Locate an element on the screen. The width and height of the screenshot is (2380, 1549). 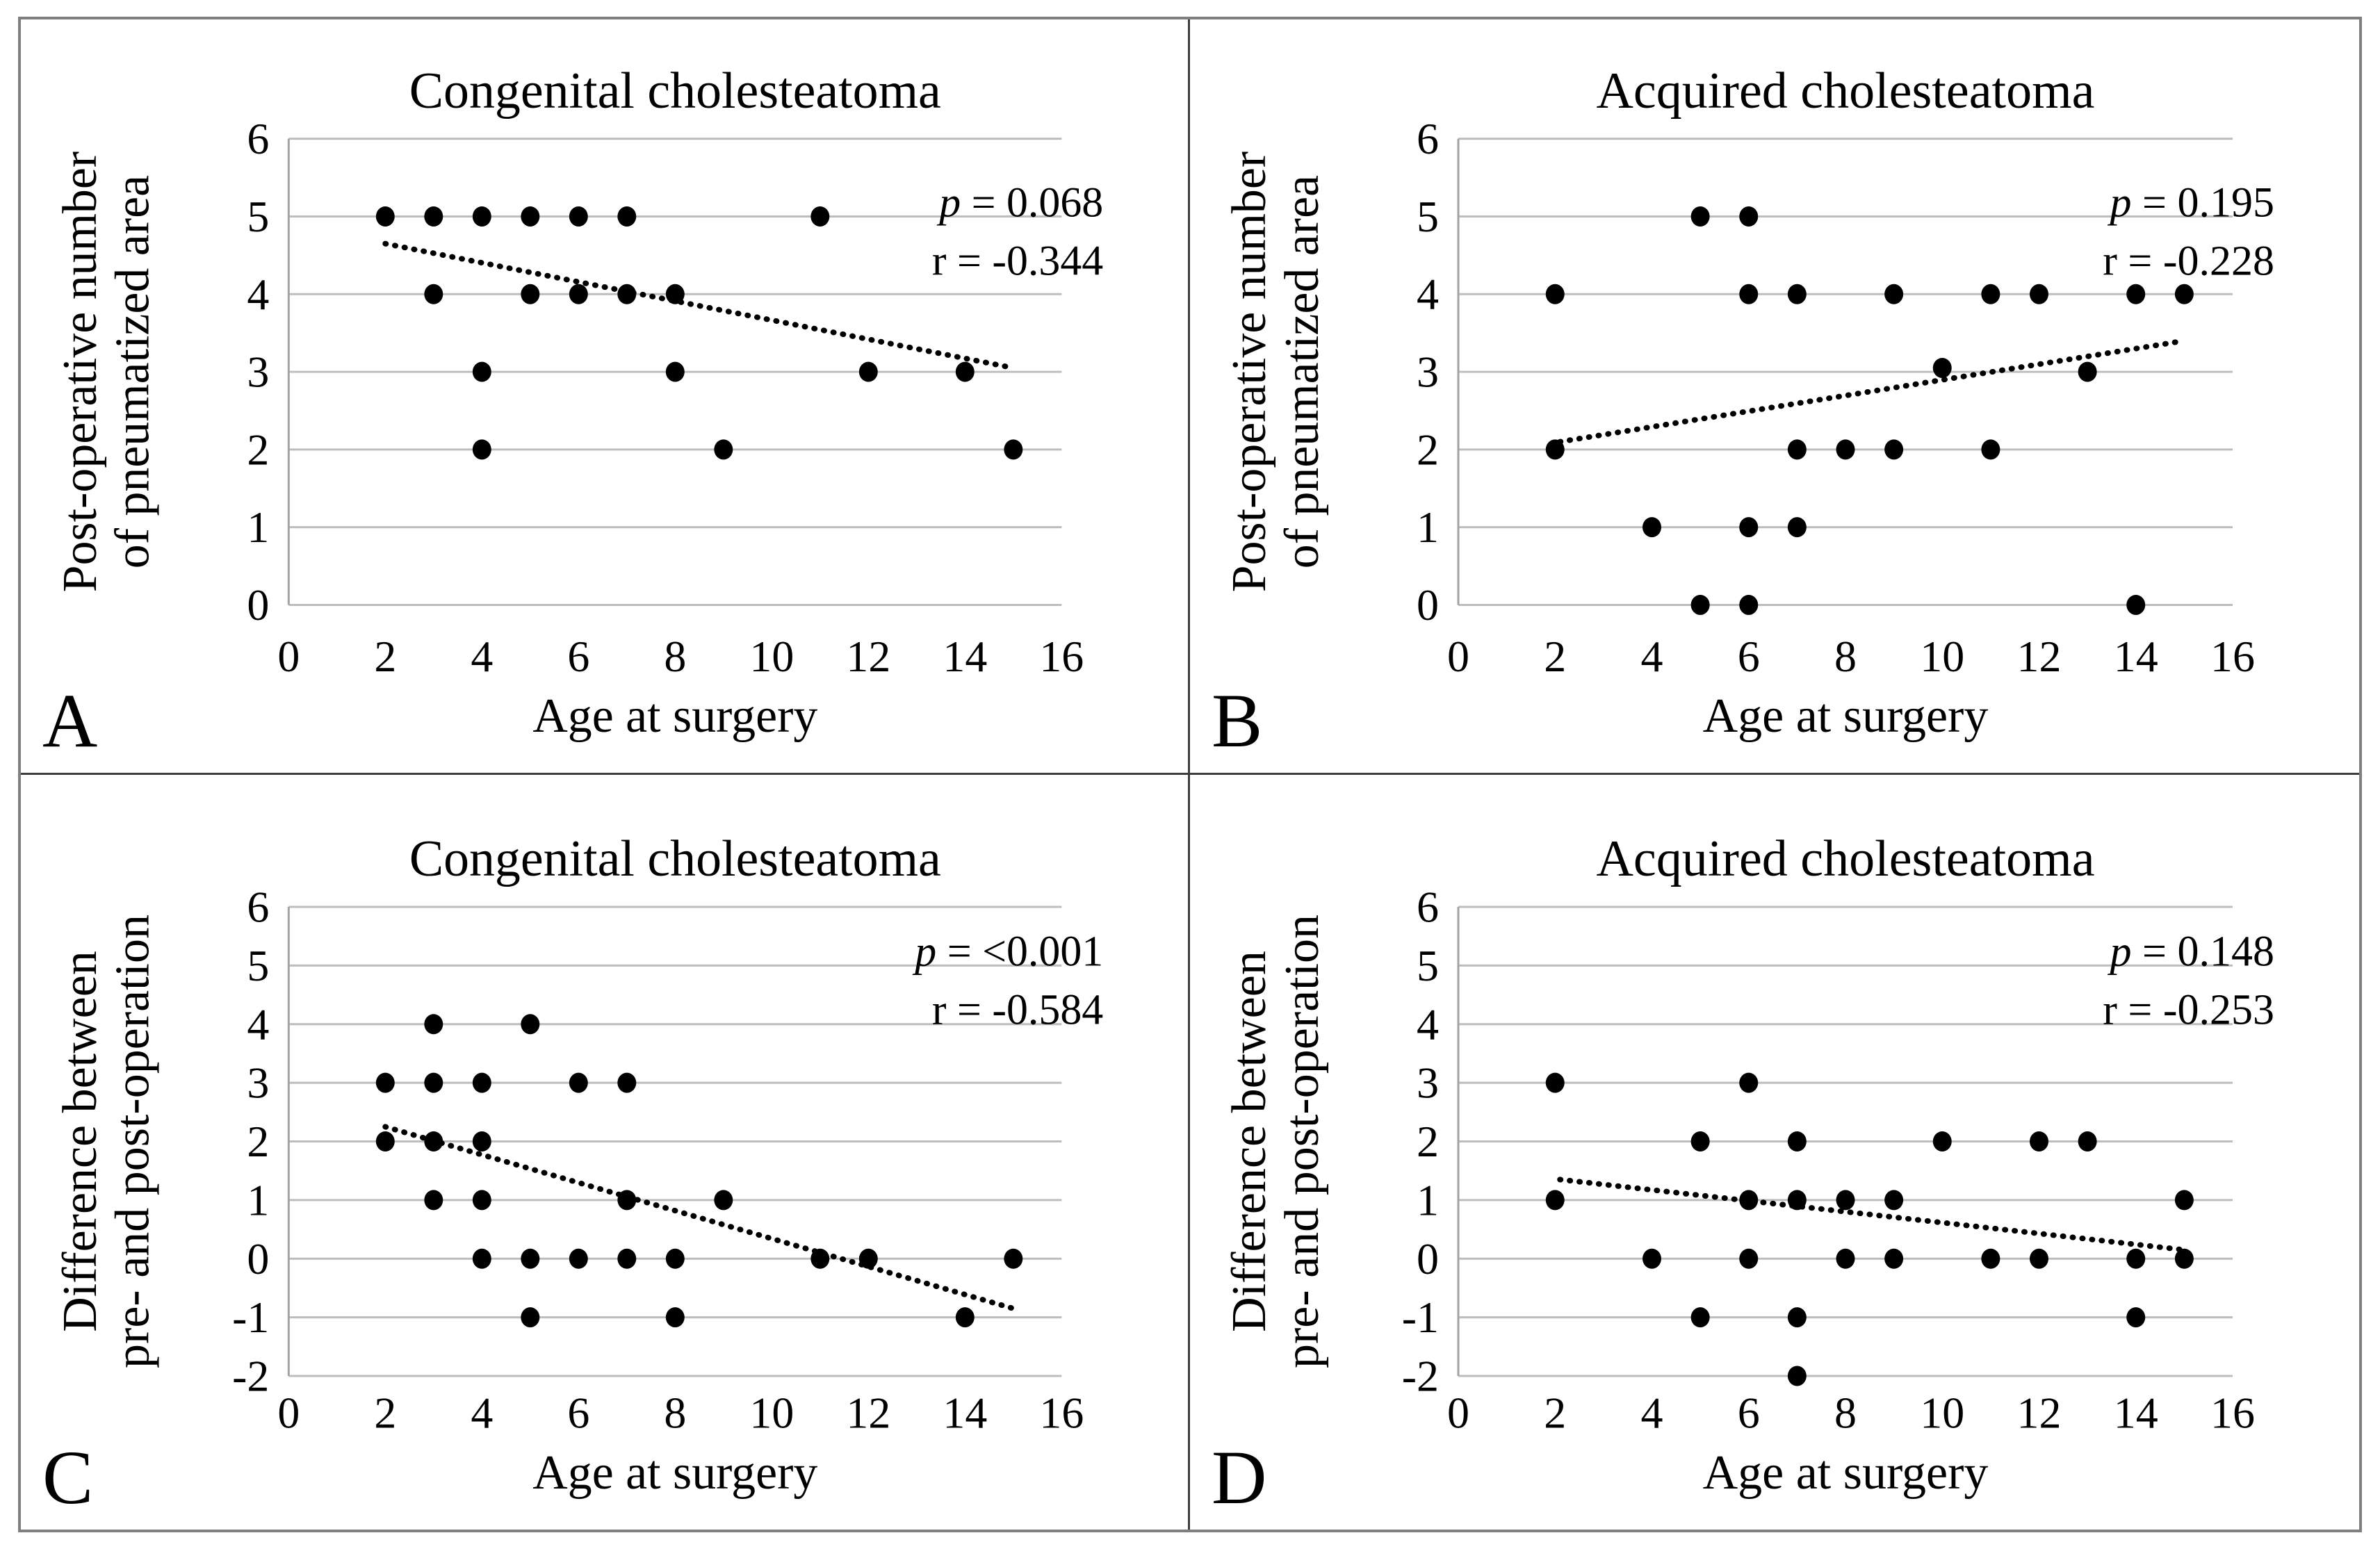
y-axis-label-line1: Difference between is located at coordinates (80, 1141).